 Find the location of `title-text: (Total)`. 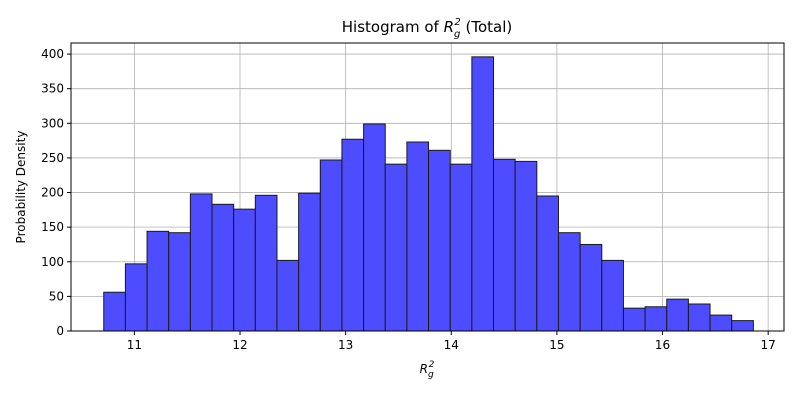

title-text: (Total) is located at coordinates (487, 27).